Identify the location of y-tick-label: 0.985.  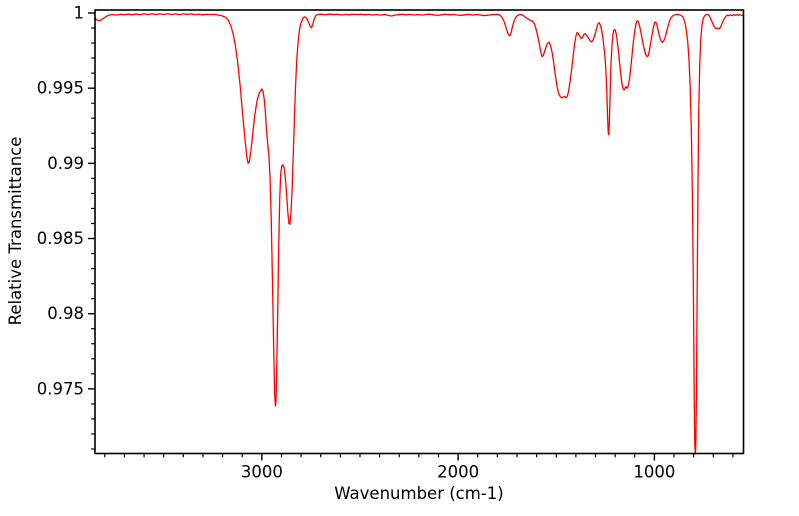
(60, 238).